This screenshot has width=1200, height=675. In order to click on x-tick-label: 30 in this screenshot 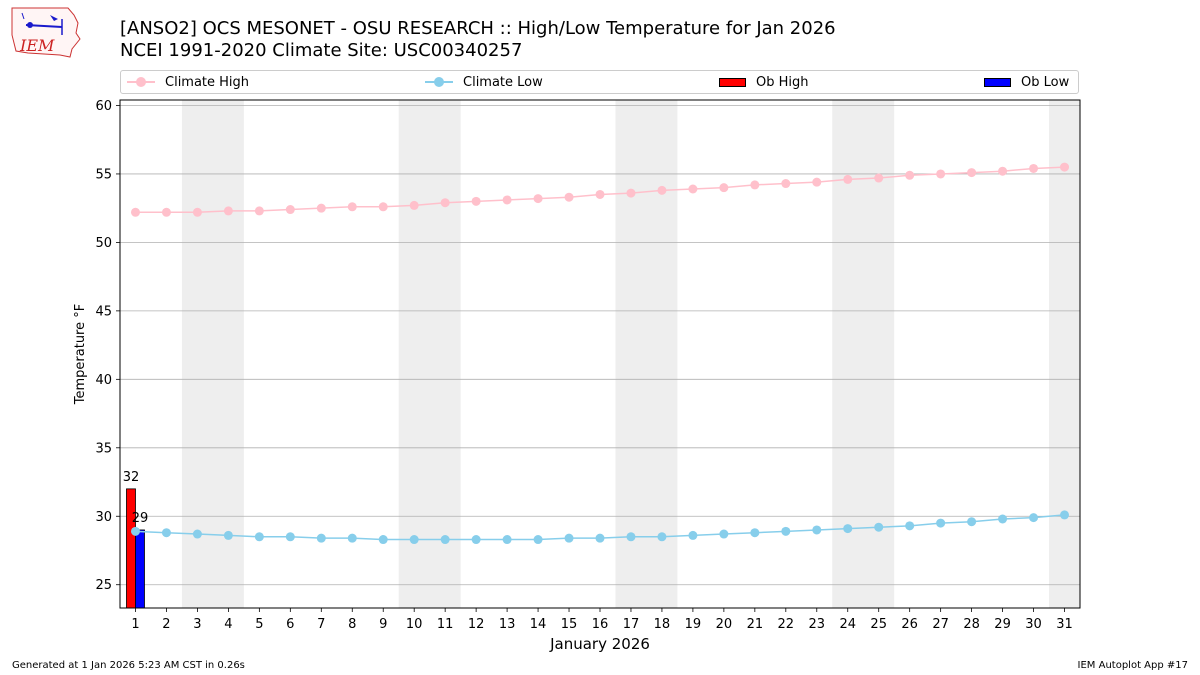, I will do `click(1033, 624)`.